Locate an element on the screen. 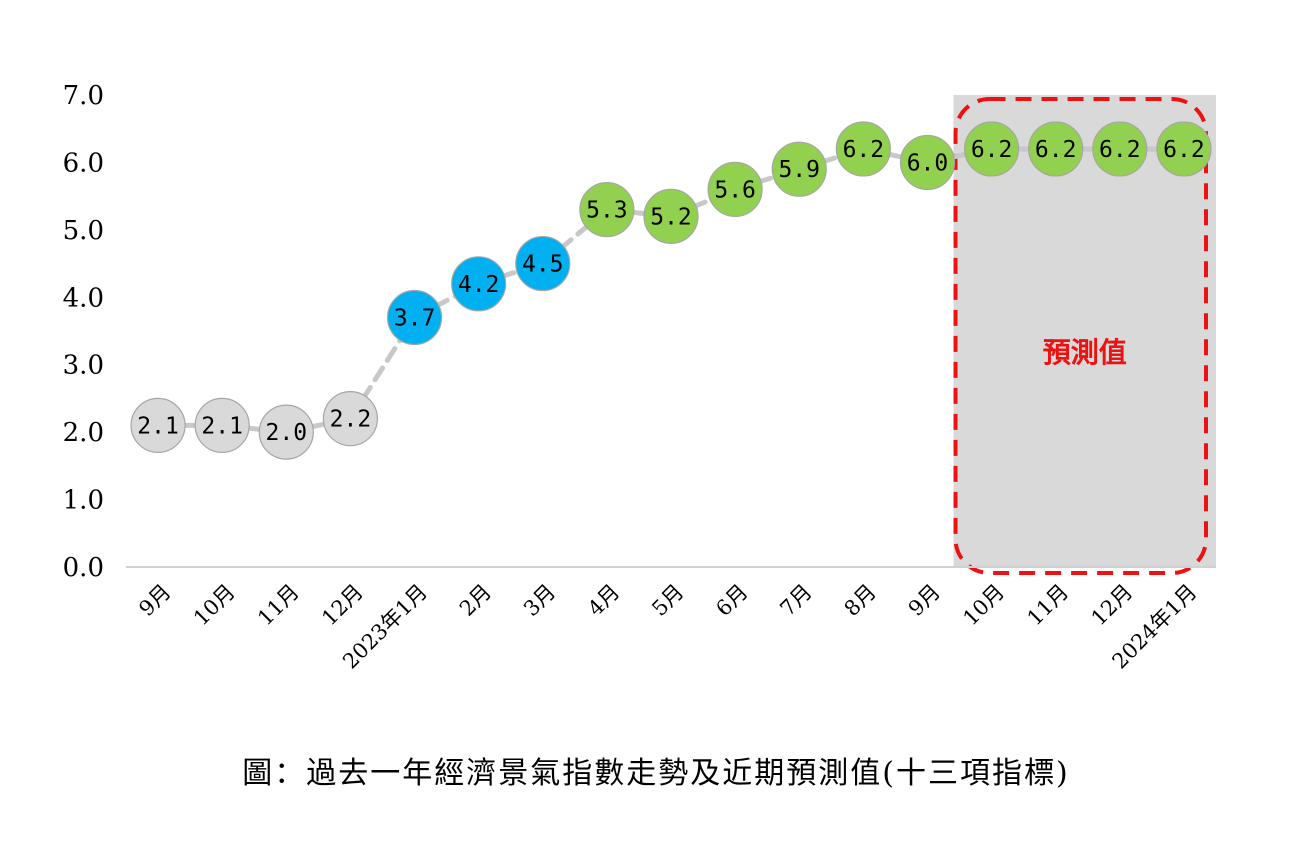  data-label: 5.6 is located at coordinates (735, 190).